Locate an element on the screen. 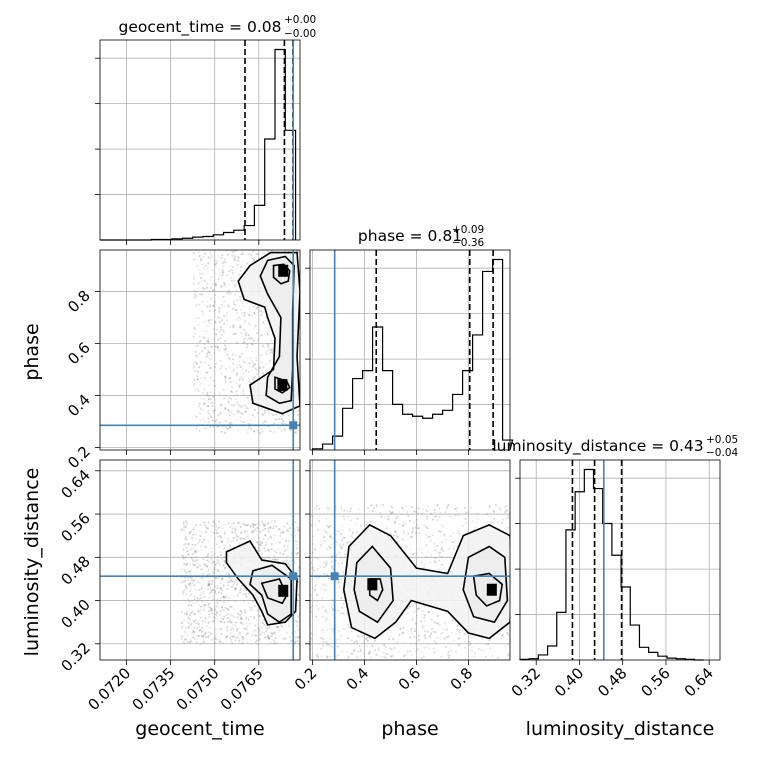  y-tick-label: 0.6 is located at coordinates (79, 354).